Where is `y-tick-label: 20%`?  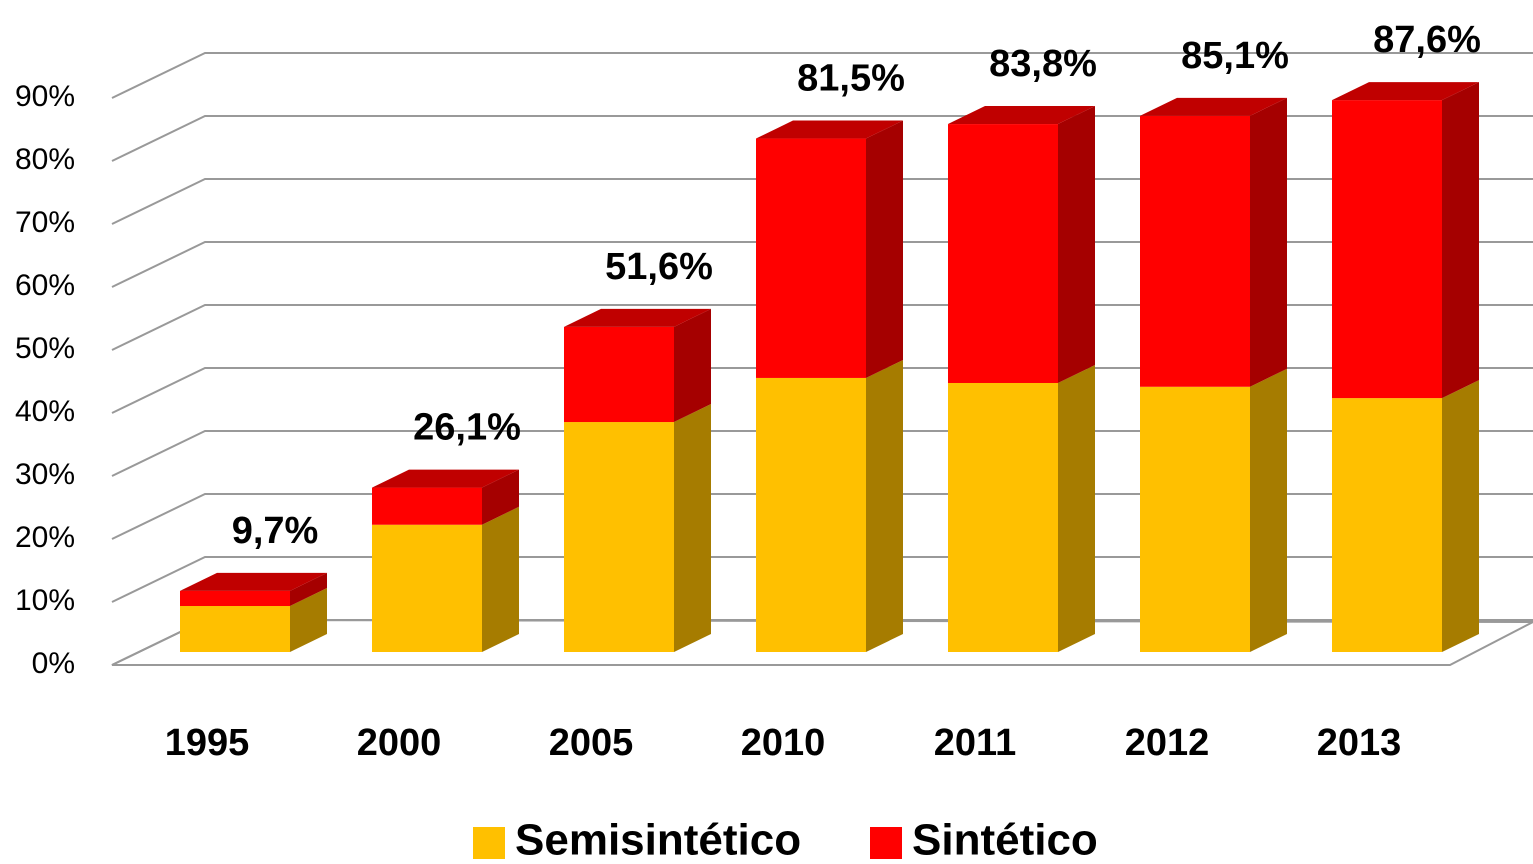 y-tick-label: 20% is located at coordinates (45, 537).